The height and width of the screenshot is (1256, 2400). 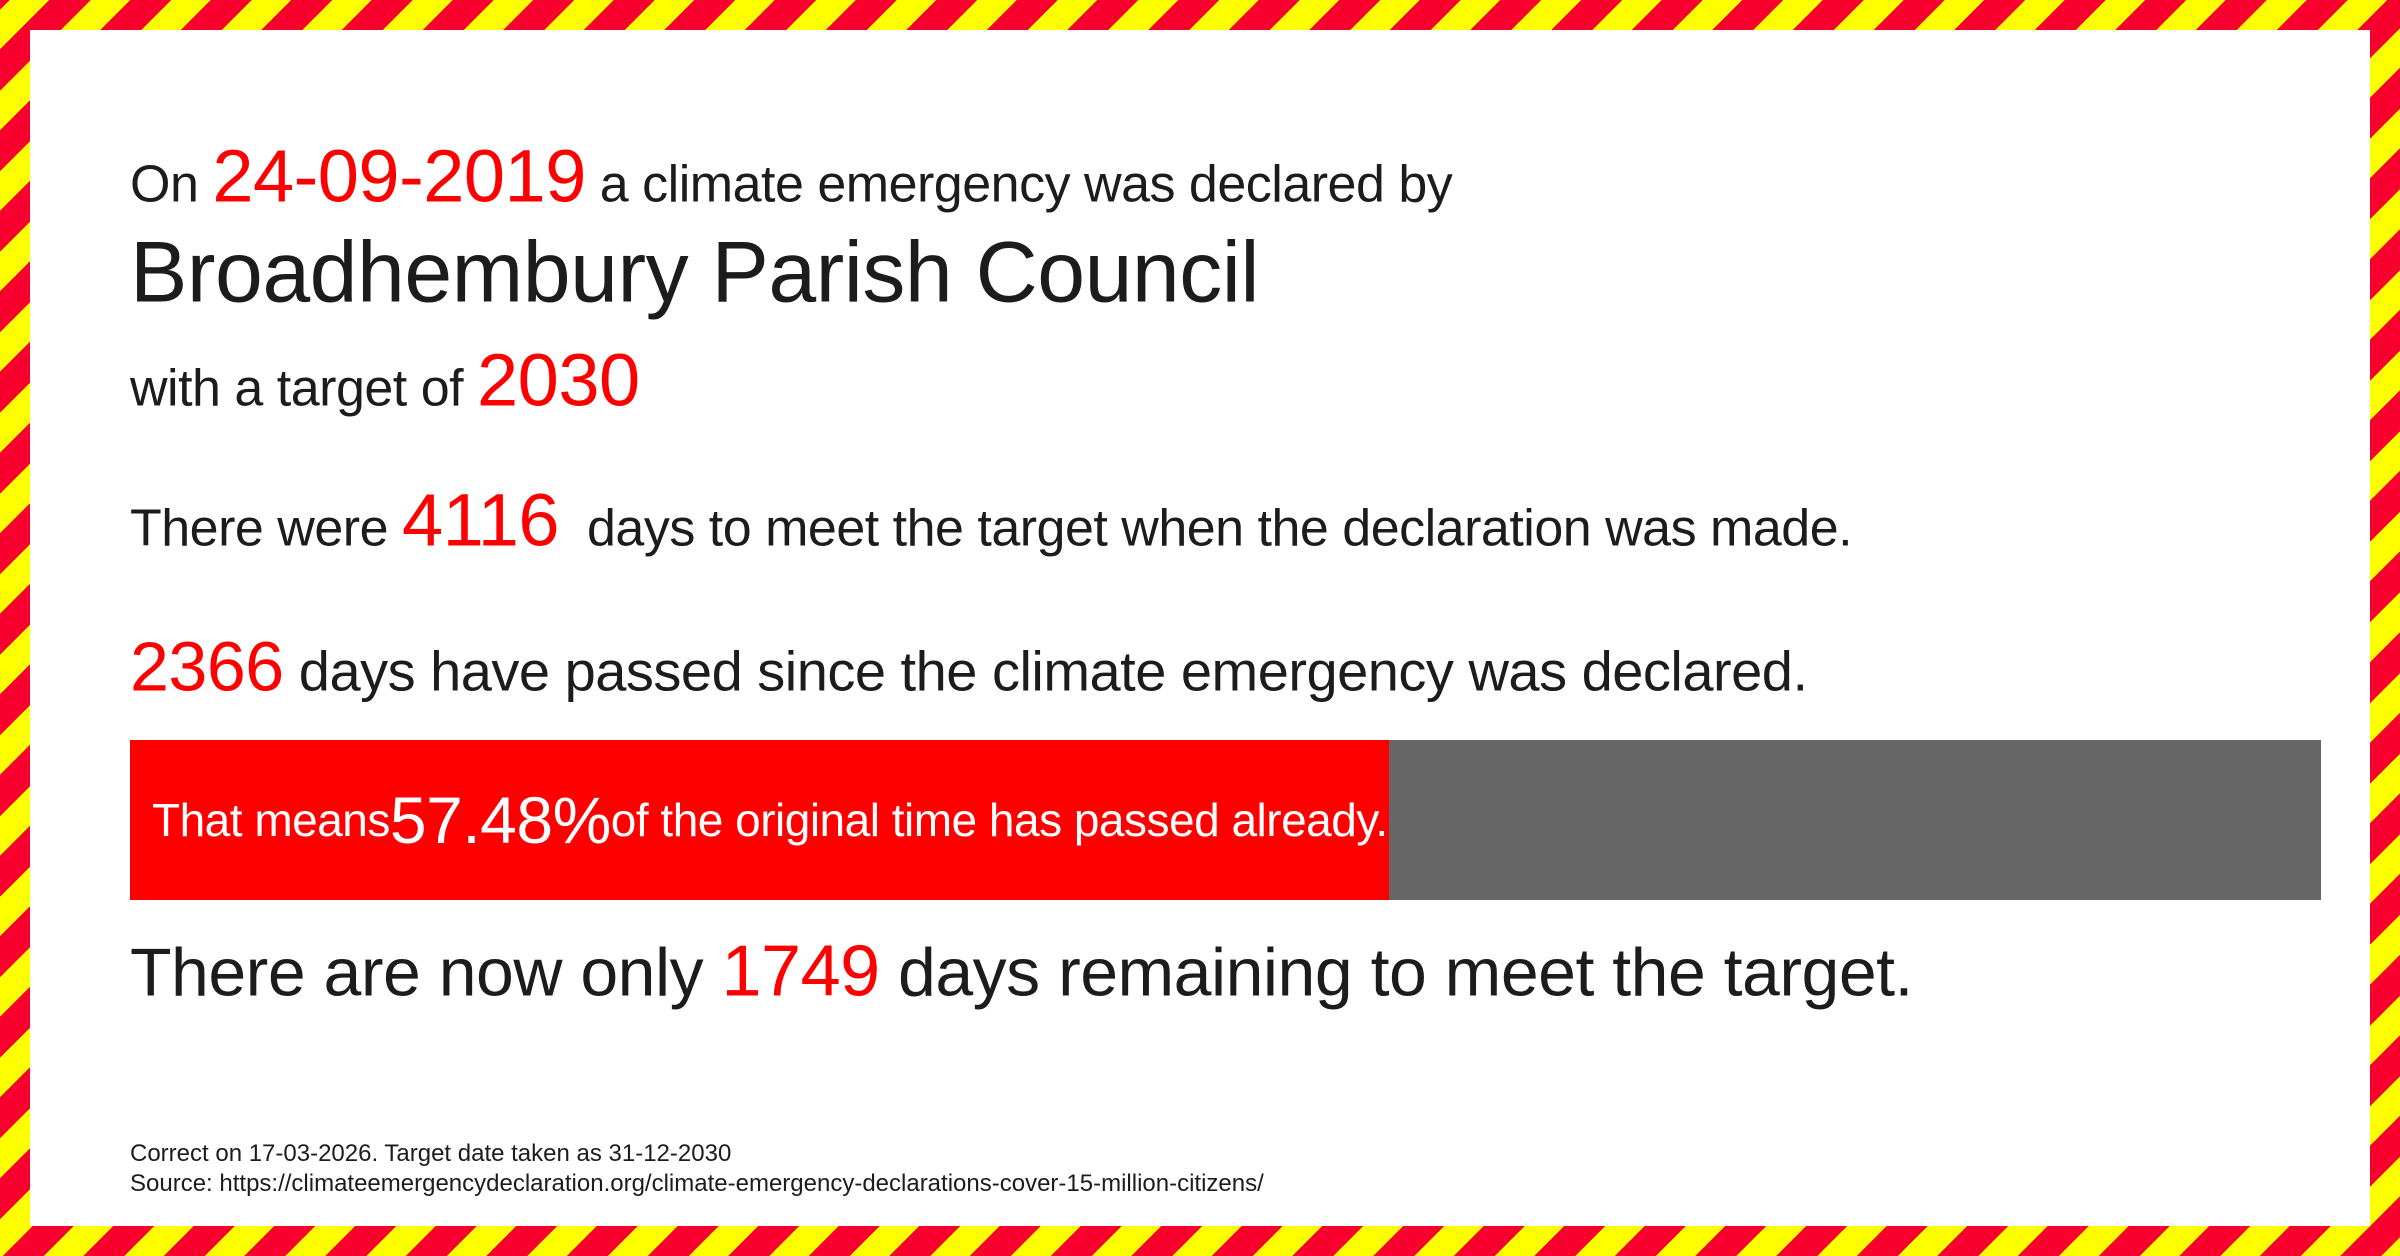 I want to click on days-remaining-suffix: days remaining to meet the target., so click(x=1396, y=972).